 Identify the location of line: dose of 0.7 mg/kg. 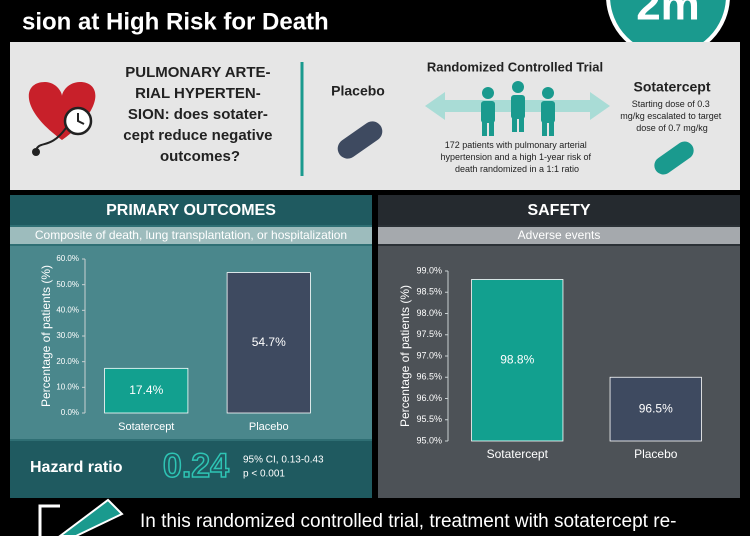
(672, 128).